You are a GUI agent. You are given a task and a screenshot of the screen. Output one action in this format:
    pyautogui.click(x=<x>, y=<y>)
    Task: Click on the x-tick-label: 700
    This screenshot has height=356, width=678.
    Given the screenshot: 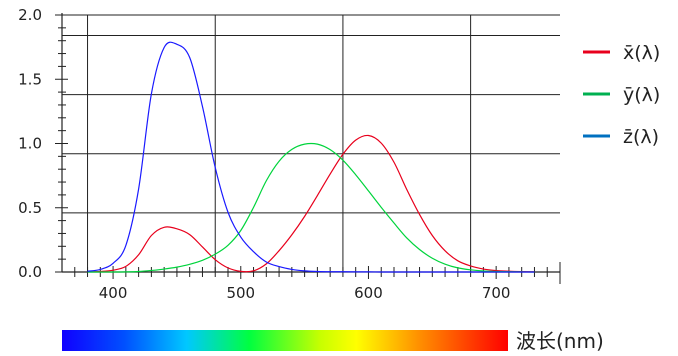 What is the action you would take?
    pyautogui.click(x=496, y=293)
    